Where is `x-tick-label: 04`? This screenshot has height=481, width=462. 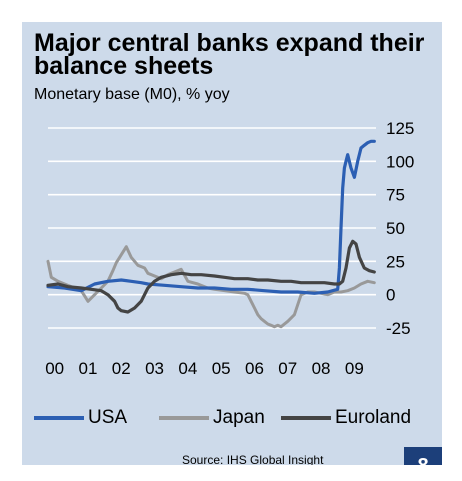 x-tick-label: 04 is located at coordinates (187, 368).